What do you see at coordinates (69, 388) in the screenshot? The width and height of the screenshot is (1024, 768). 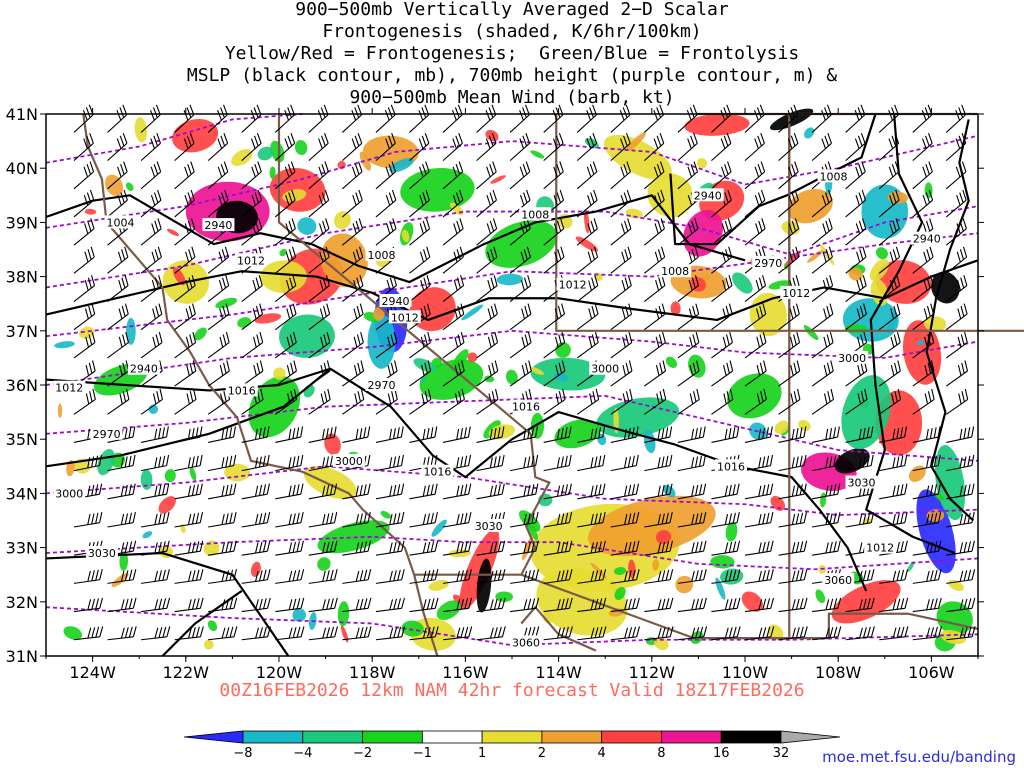 I see `mslp-label: 1012` at bounding box center [69, 388].